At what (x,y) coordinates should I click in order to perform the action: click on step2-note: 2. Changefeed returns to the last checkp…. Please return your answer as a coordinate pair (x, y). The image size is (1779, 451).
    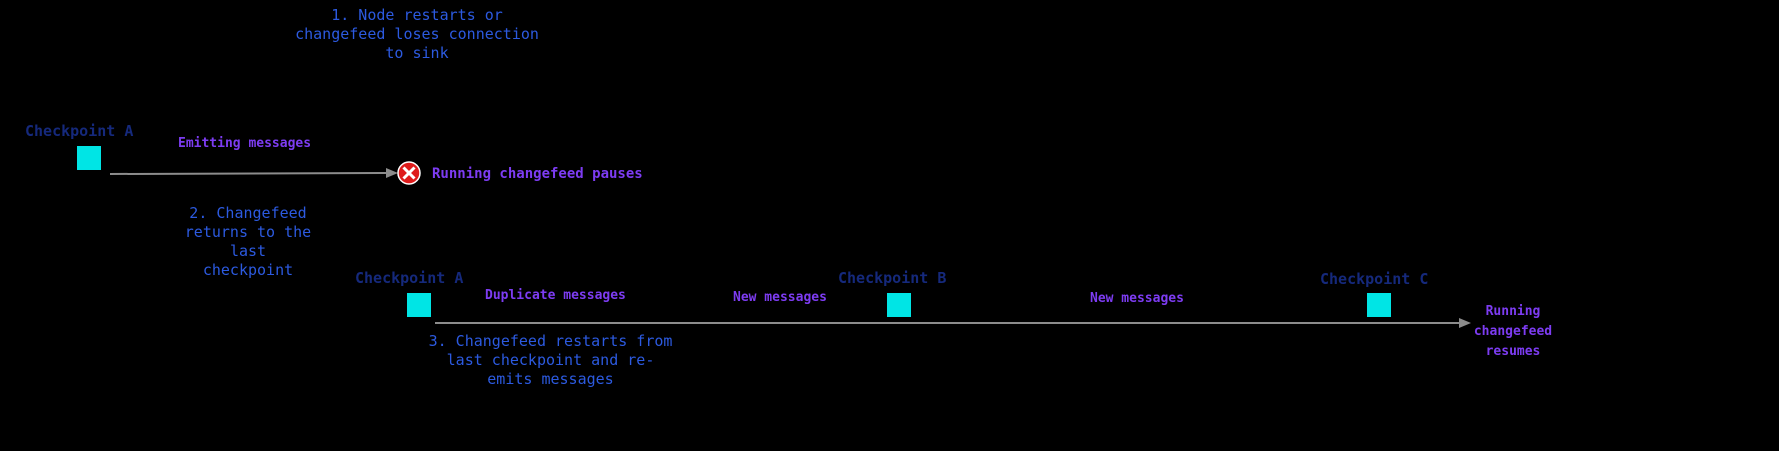
    Looking at the image, I should click on (248, 241).